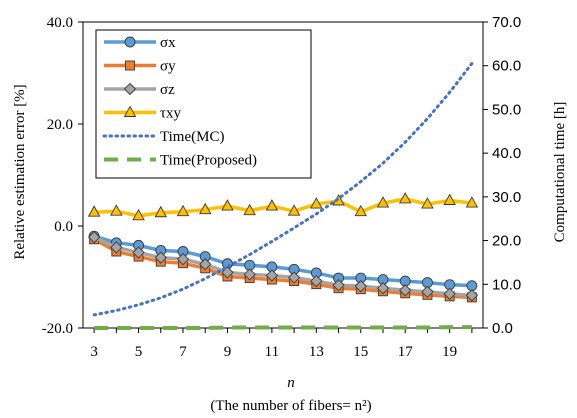 This screenshot has height=418, width=577. What do you see at coordinates (560, 172) in the screenshot?
I see `y-axis-title-right: Computational time [h]` at bounding box center [560, 172].